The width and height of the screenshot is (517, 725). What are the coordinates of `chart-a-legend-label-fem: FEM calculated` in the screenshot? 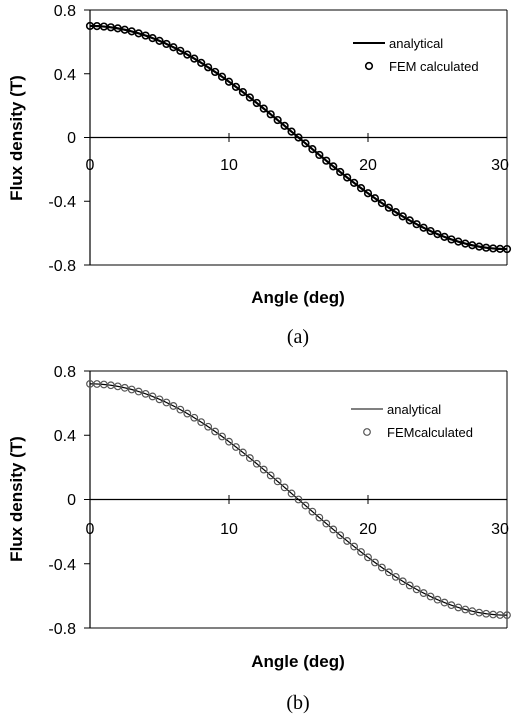 It's located at (434, 66).